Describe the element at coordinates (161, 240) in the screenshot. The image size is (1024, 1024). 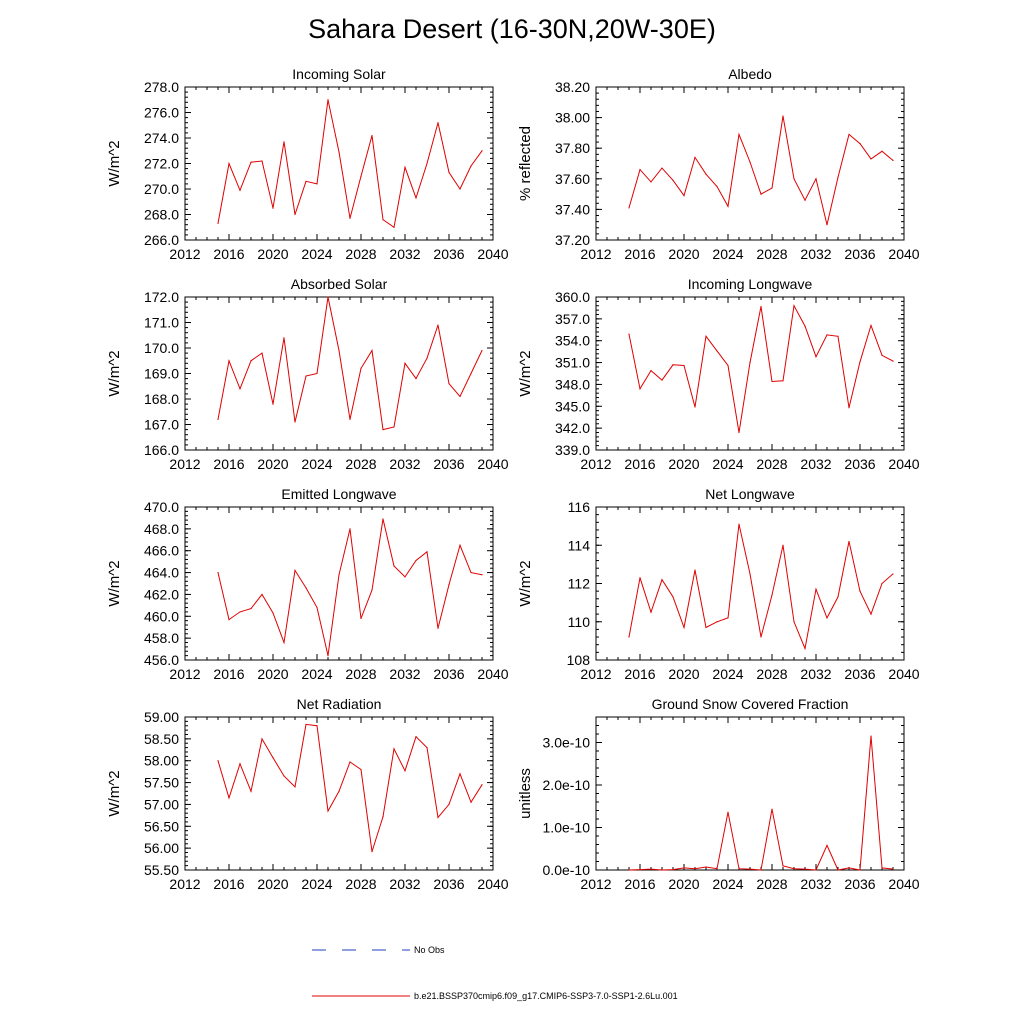
I see `y-tick-label: 266.0` at that location.